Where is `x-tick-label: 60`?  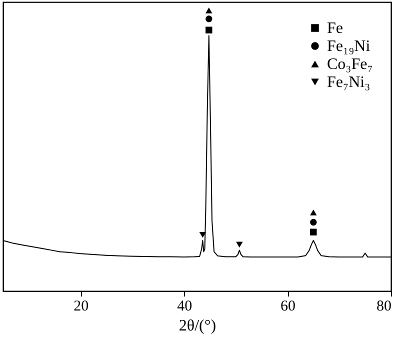 x-tick-label: 60 is located at coordinates (288, 306).